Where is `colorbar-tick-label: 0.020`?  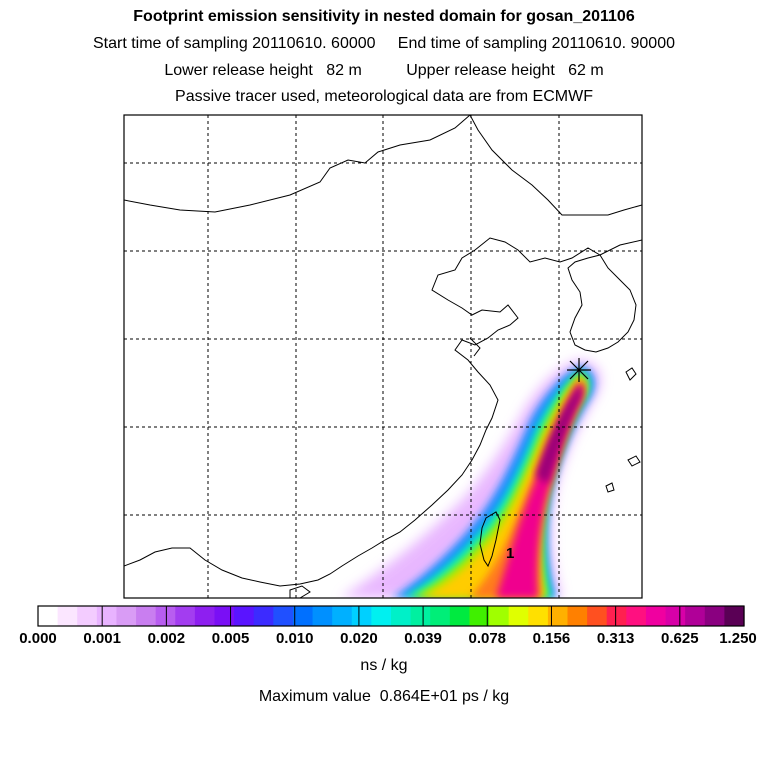
colorbar-tick-label: 0.020 is located at coordinates (359, 638).